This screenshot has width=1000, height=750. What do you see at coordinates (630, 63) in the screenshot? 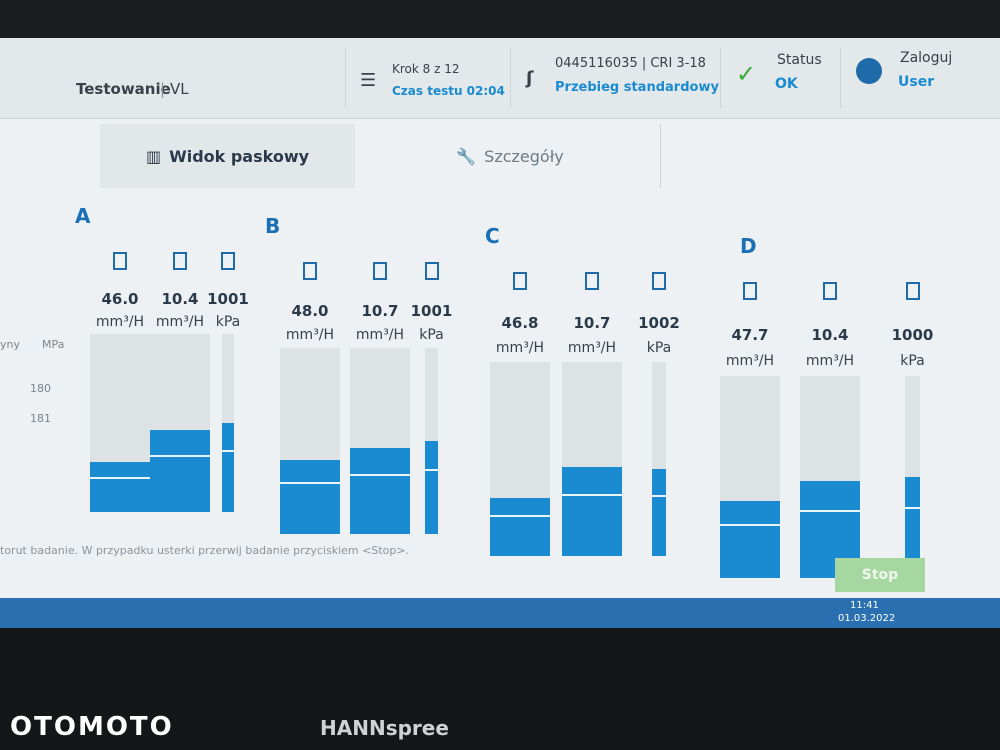
I see `part-number: 0445116035 | CRI 3-18` at bounding box center [630, 63].